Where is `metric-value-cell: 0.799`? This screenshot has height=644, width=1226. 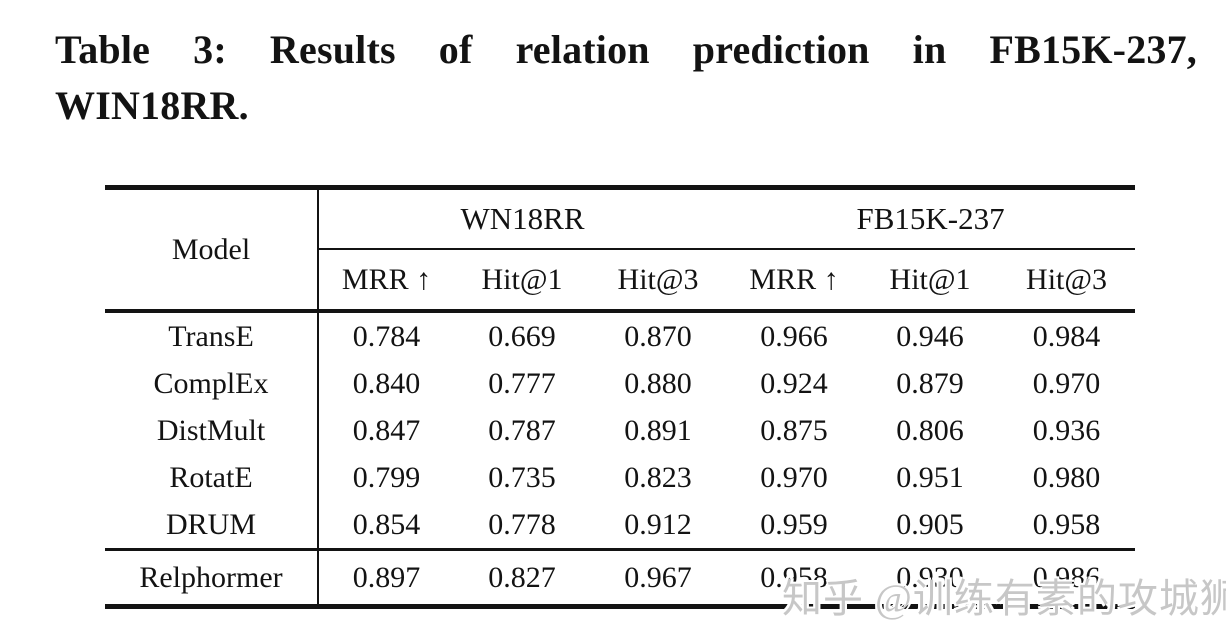 metric-value-cell: 0.799 is located at coordinates (385, 477).